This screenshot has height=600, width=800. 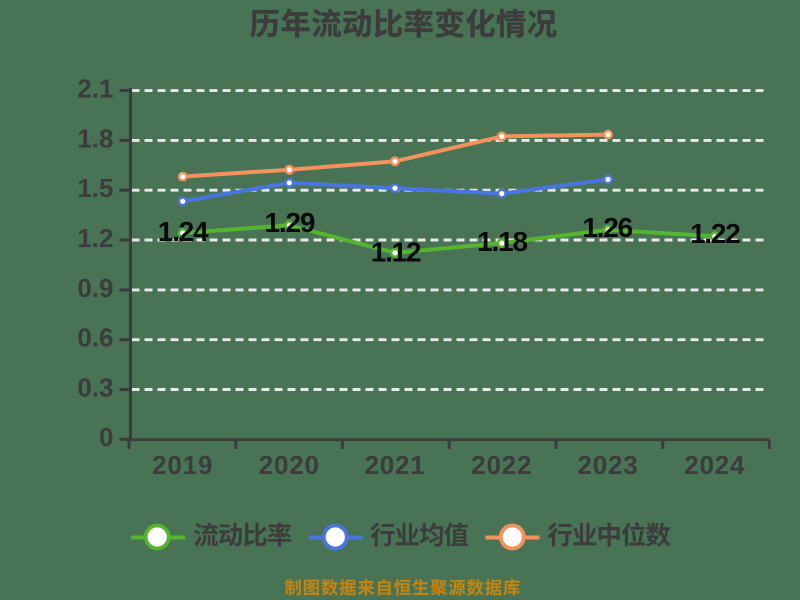 I want to click on svg-text: 1.29, so click(x=290, y=222).